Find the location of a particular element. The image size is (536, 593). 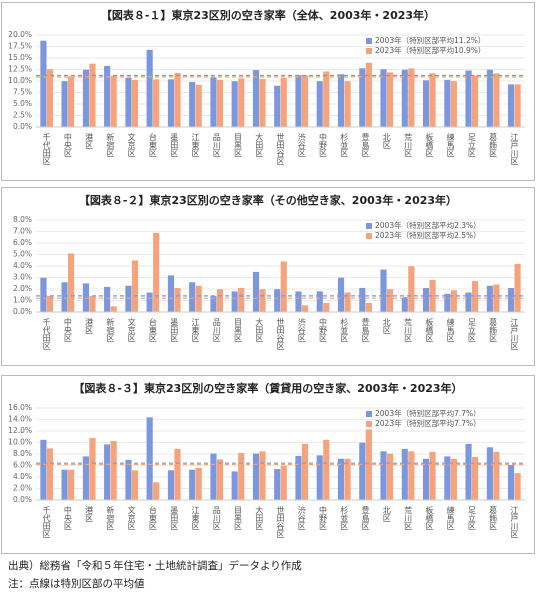

legend-label: 2003年（特別区部平均2.3%） is located at coordinates (428, 225).